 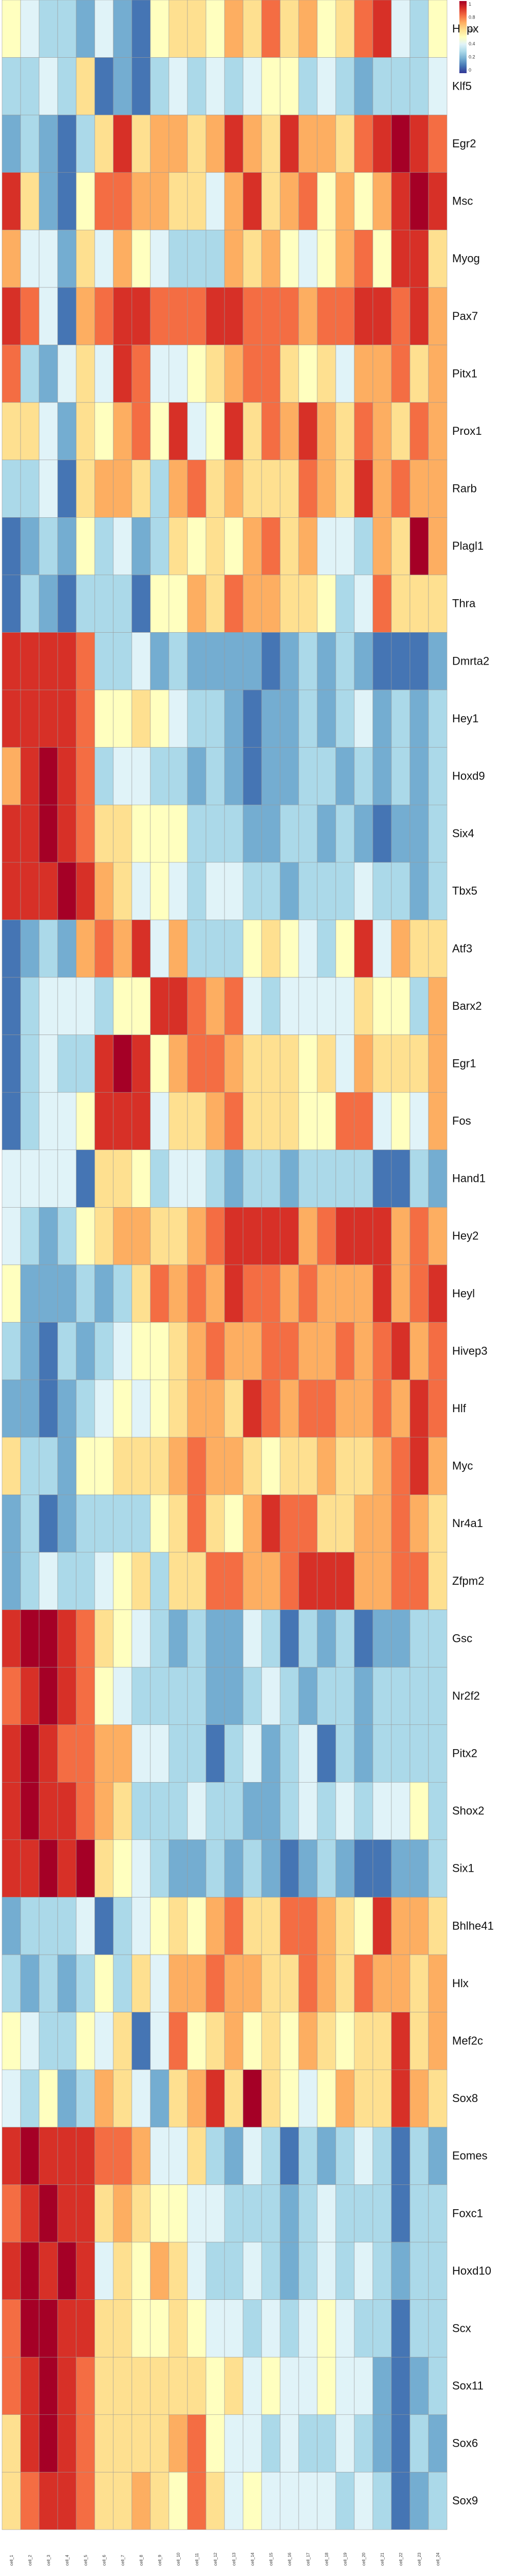 I want to click on heatmap-cell-Foxc1-c17, so click(x=308, y=2213).